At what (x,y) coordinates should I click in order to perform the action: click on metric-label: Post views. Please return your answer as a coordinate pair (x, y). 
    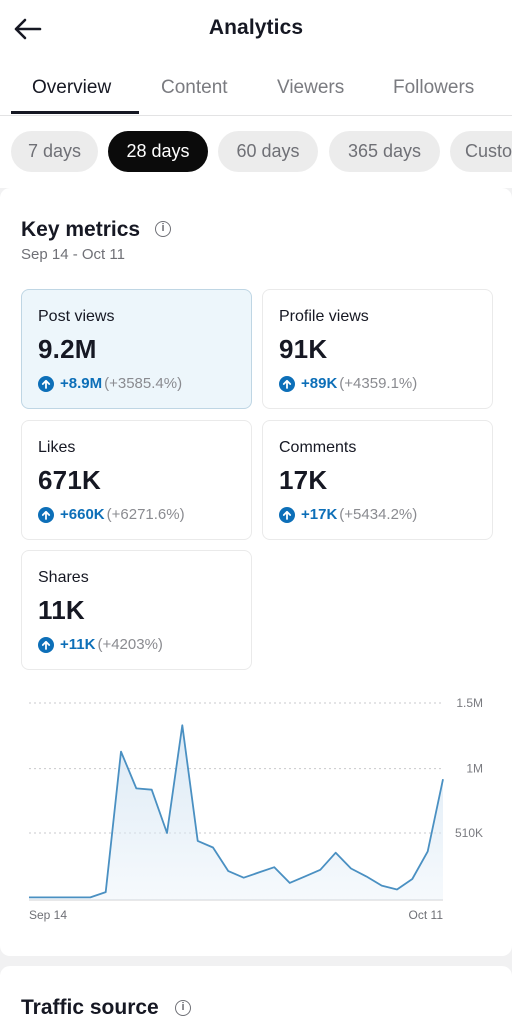
    Looking at the image, I should click on (76, 316).